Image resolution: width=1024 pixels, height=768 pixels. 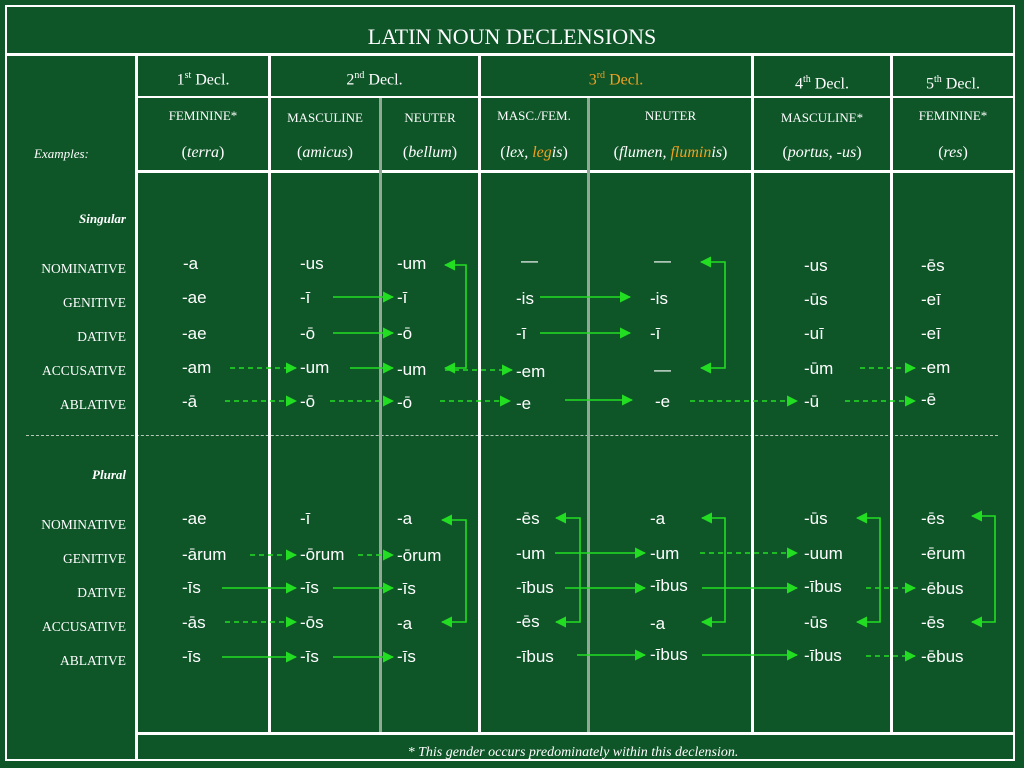 What do you see at coordinates (190, 401) in the screenshot?
I see `sg-d1-abl: -ā` at bounding box center [190, 401].